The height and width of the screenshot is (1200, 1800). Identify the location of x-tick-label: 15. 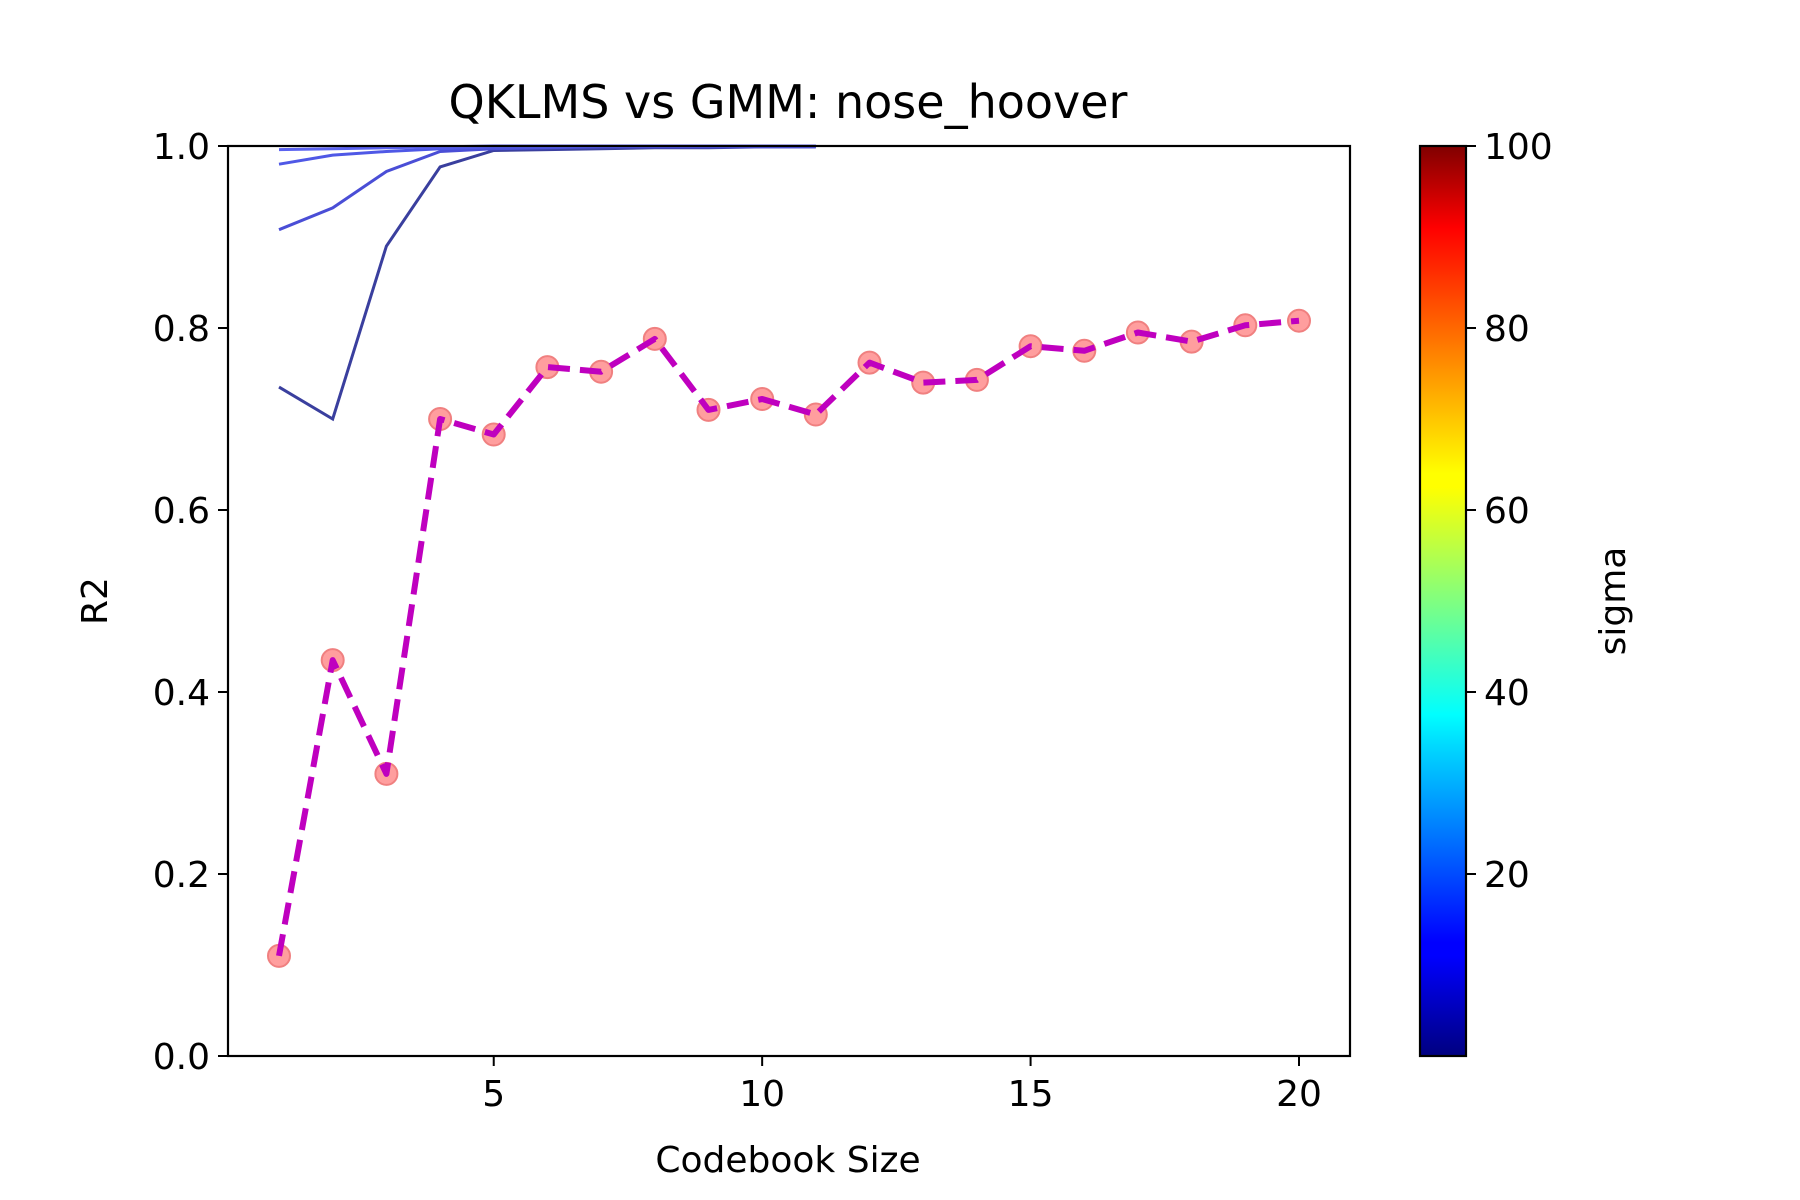
(1031, 1094).